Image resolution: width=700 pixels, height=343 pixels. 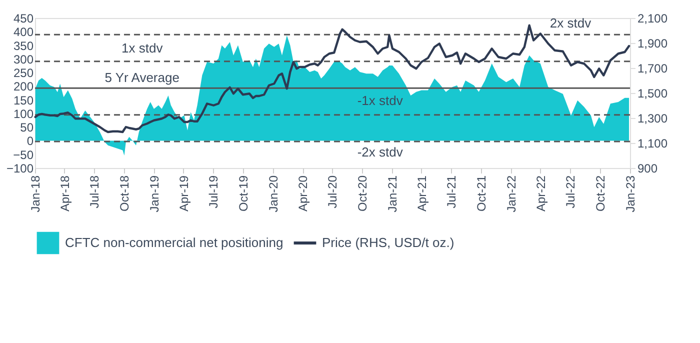 I want to click on ref-line-label: 5 Yr Average, so click(x=142, y=78).